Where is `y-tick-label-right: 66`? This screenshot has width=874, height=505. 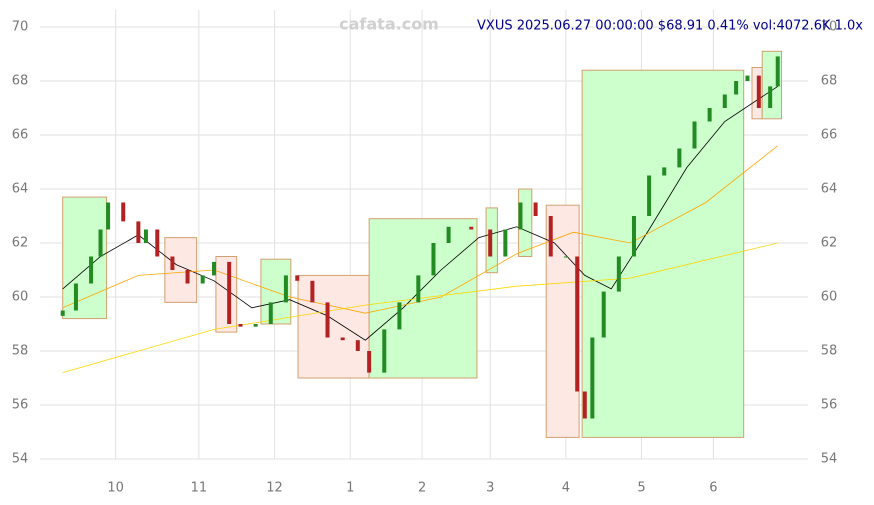 y-tick-label-right: 66 is located at coordinates (829, 135).